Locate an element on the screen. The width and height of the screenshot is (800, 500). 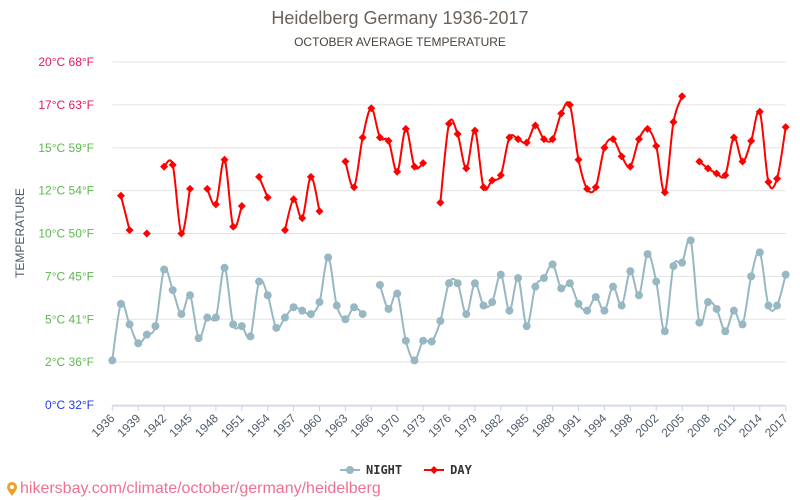
x-tick-label: 1970 is located at coordinates (388, 425).